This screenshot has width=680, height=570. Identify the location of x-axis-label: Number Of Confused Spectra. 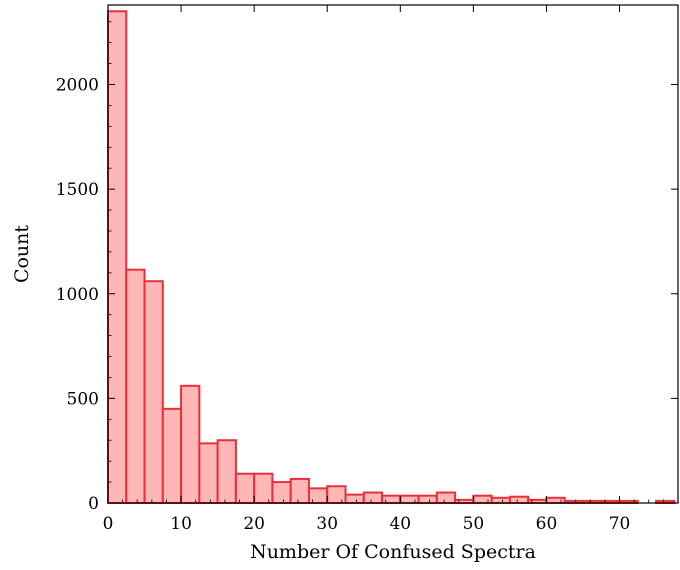
(393, 552).